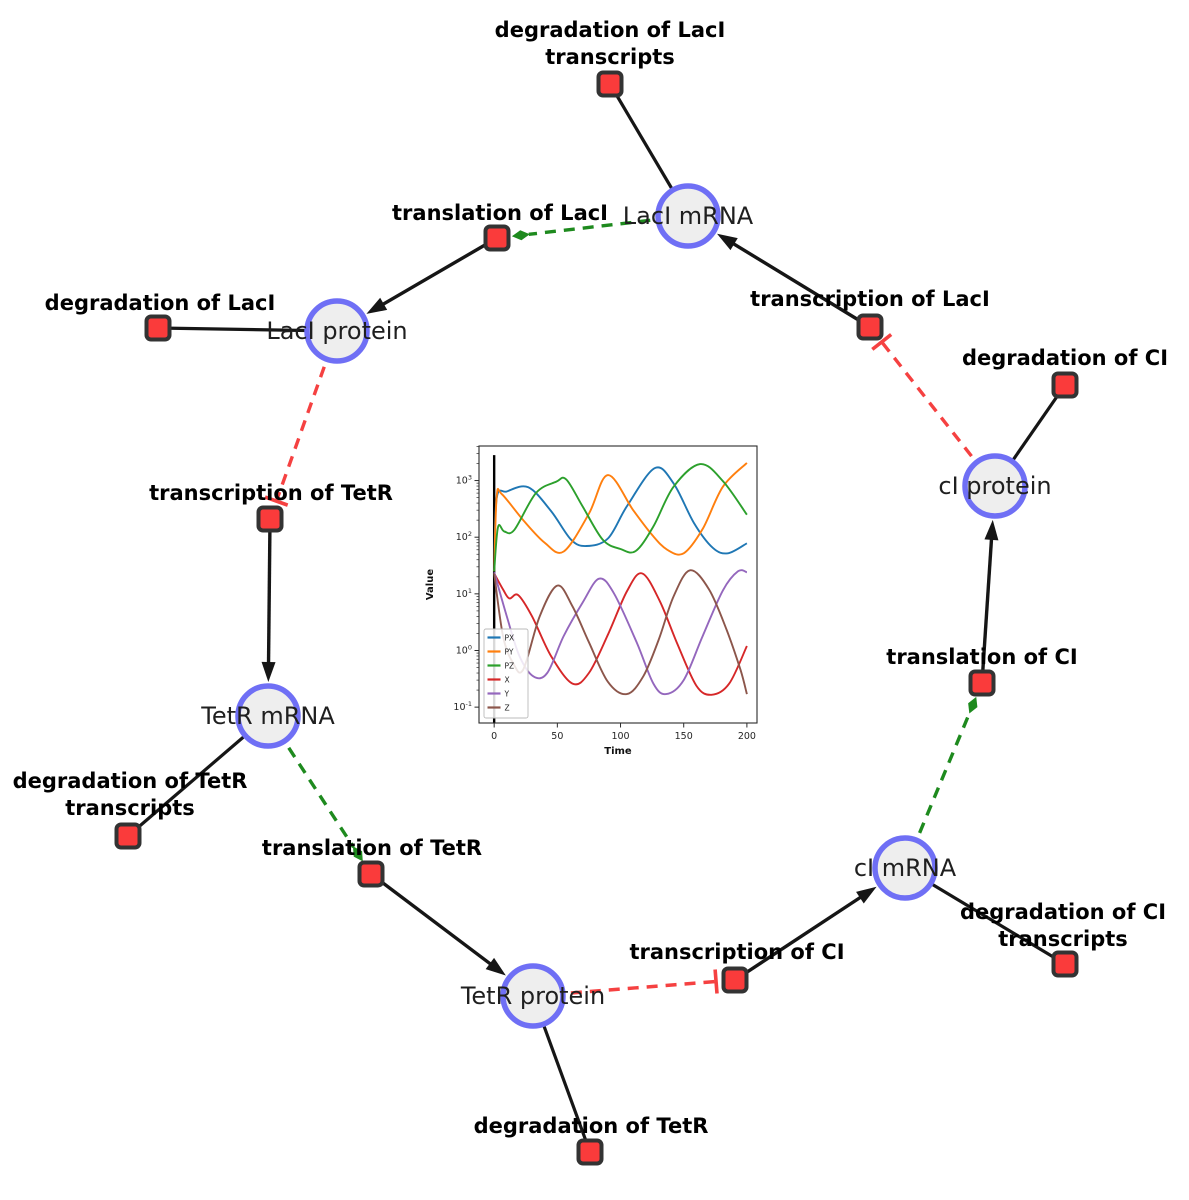 The height and width of the screenshot is (1200, 1189). What do you see at coordinates (610, 84) in the screenshot?
I see `reaction-node-deg-laci-transcripts` at bounding box center [610, 84].